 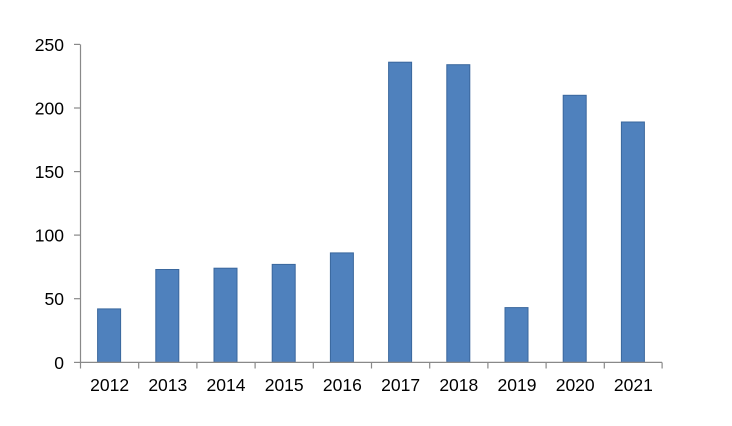 I want to click on svg-text: 2020, so click(x=575, y=385).